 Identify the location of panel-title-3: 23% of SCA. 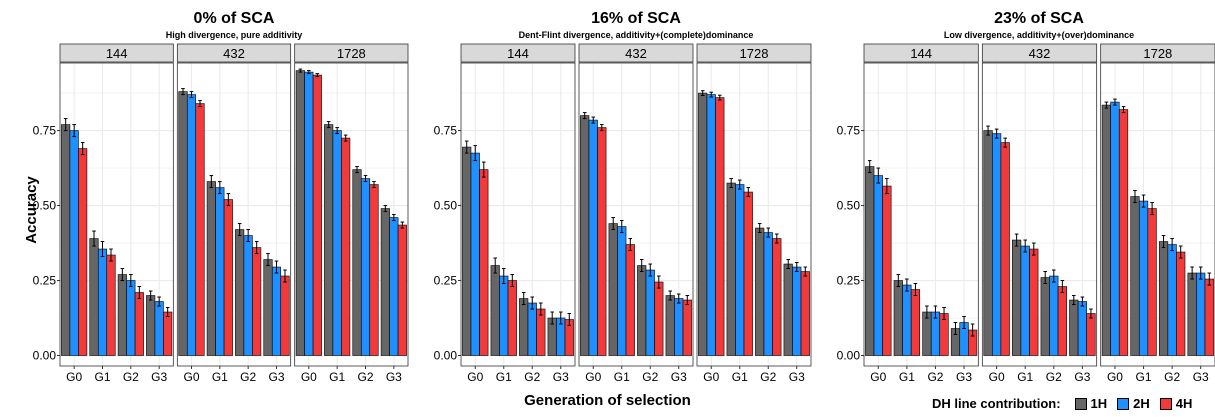
(1039, 18).